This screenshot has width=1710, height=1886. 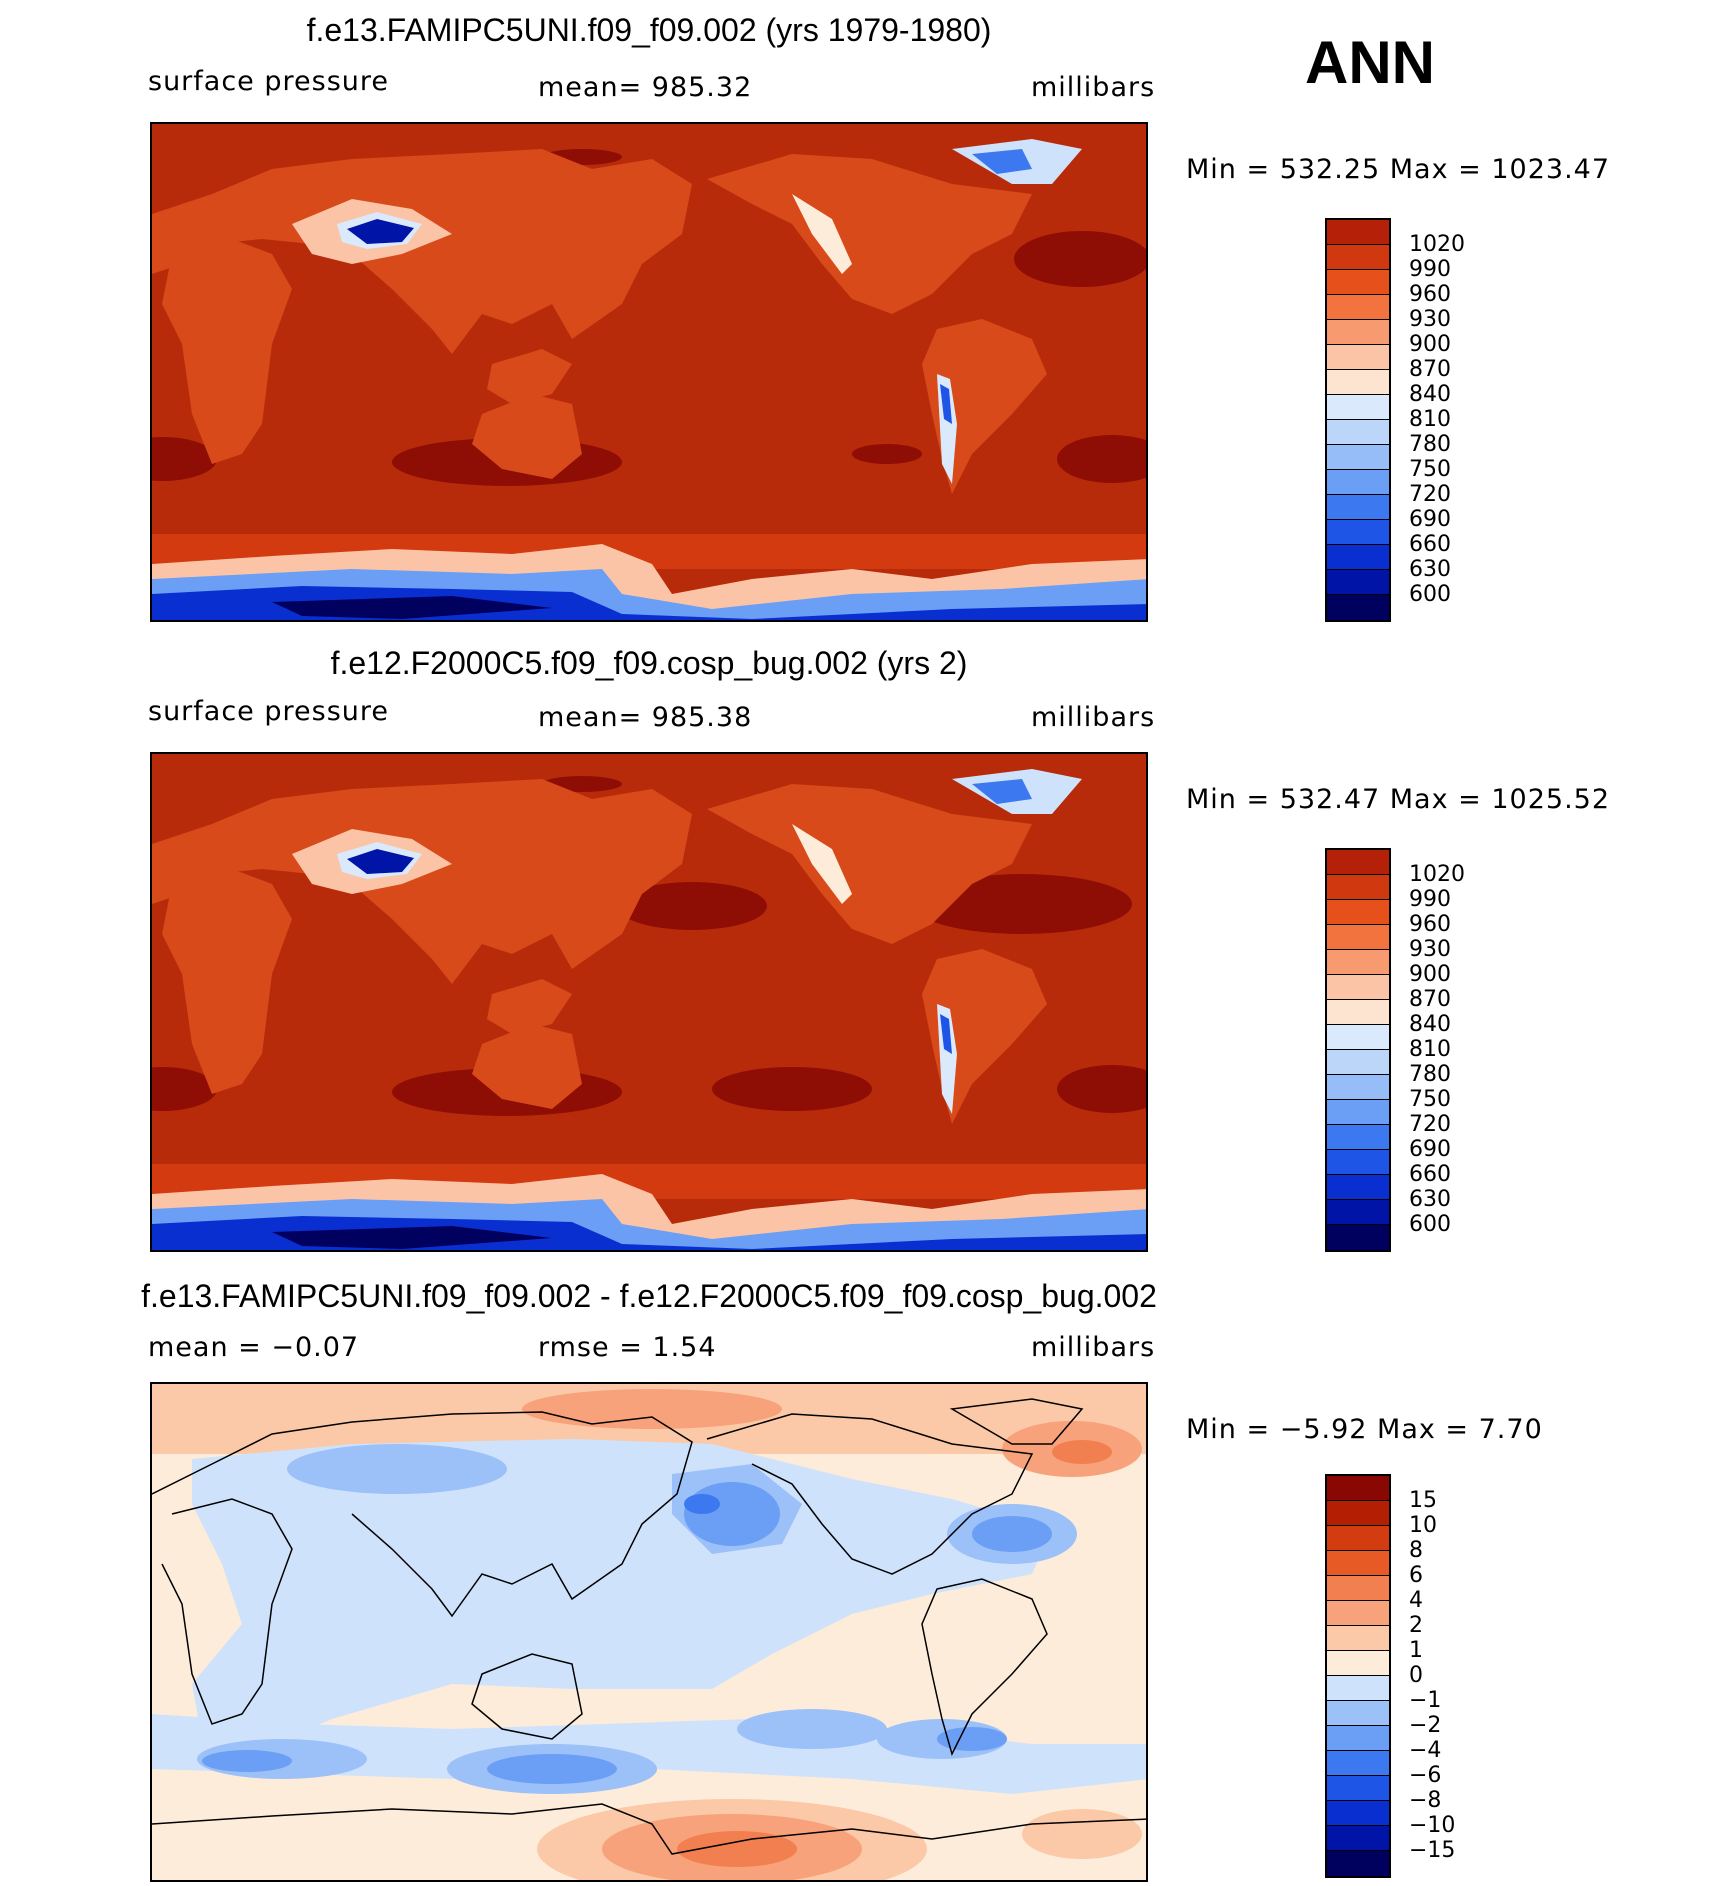 What do you see at coordinates (1093, 1347) in the screenshot?
I see `panel3-units-label: millibars` at bounding box center [1093, 1347].